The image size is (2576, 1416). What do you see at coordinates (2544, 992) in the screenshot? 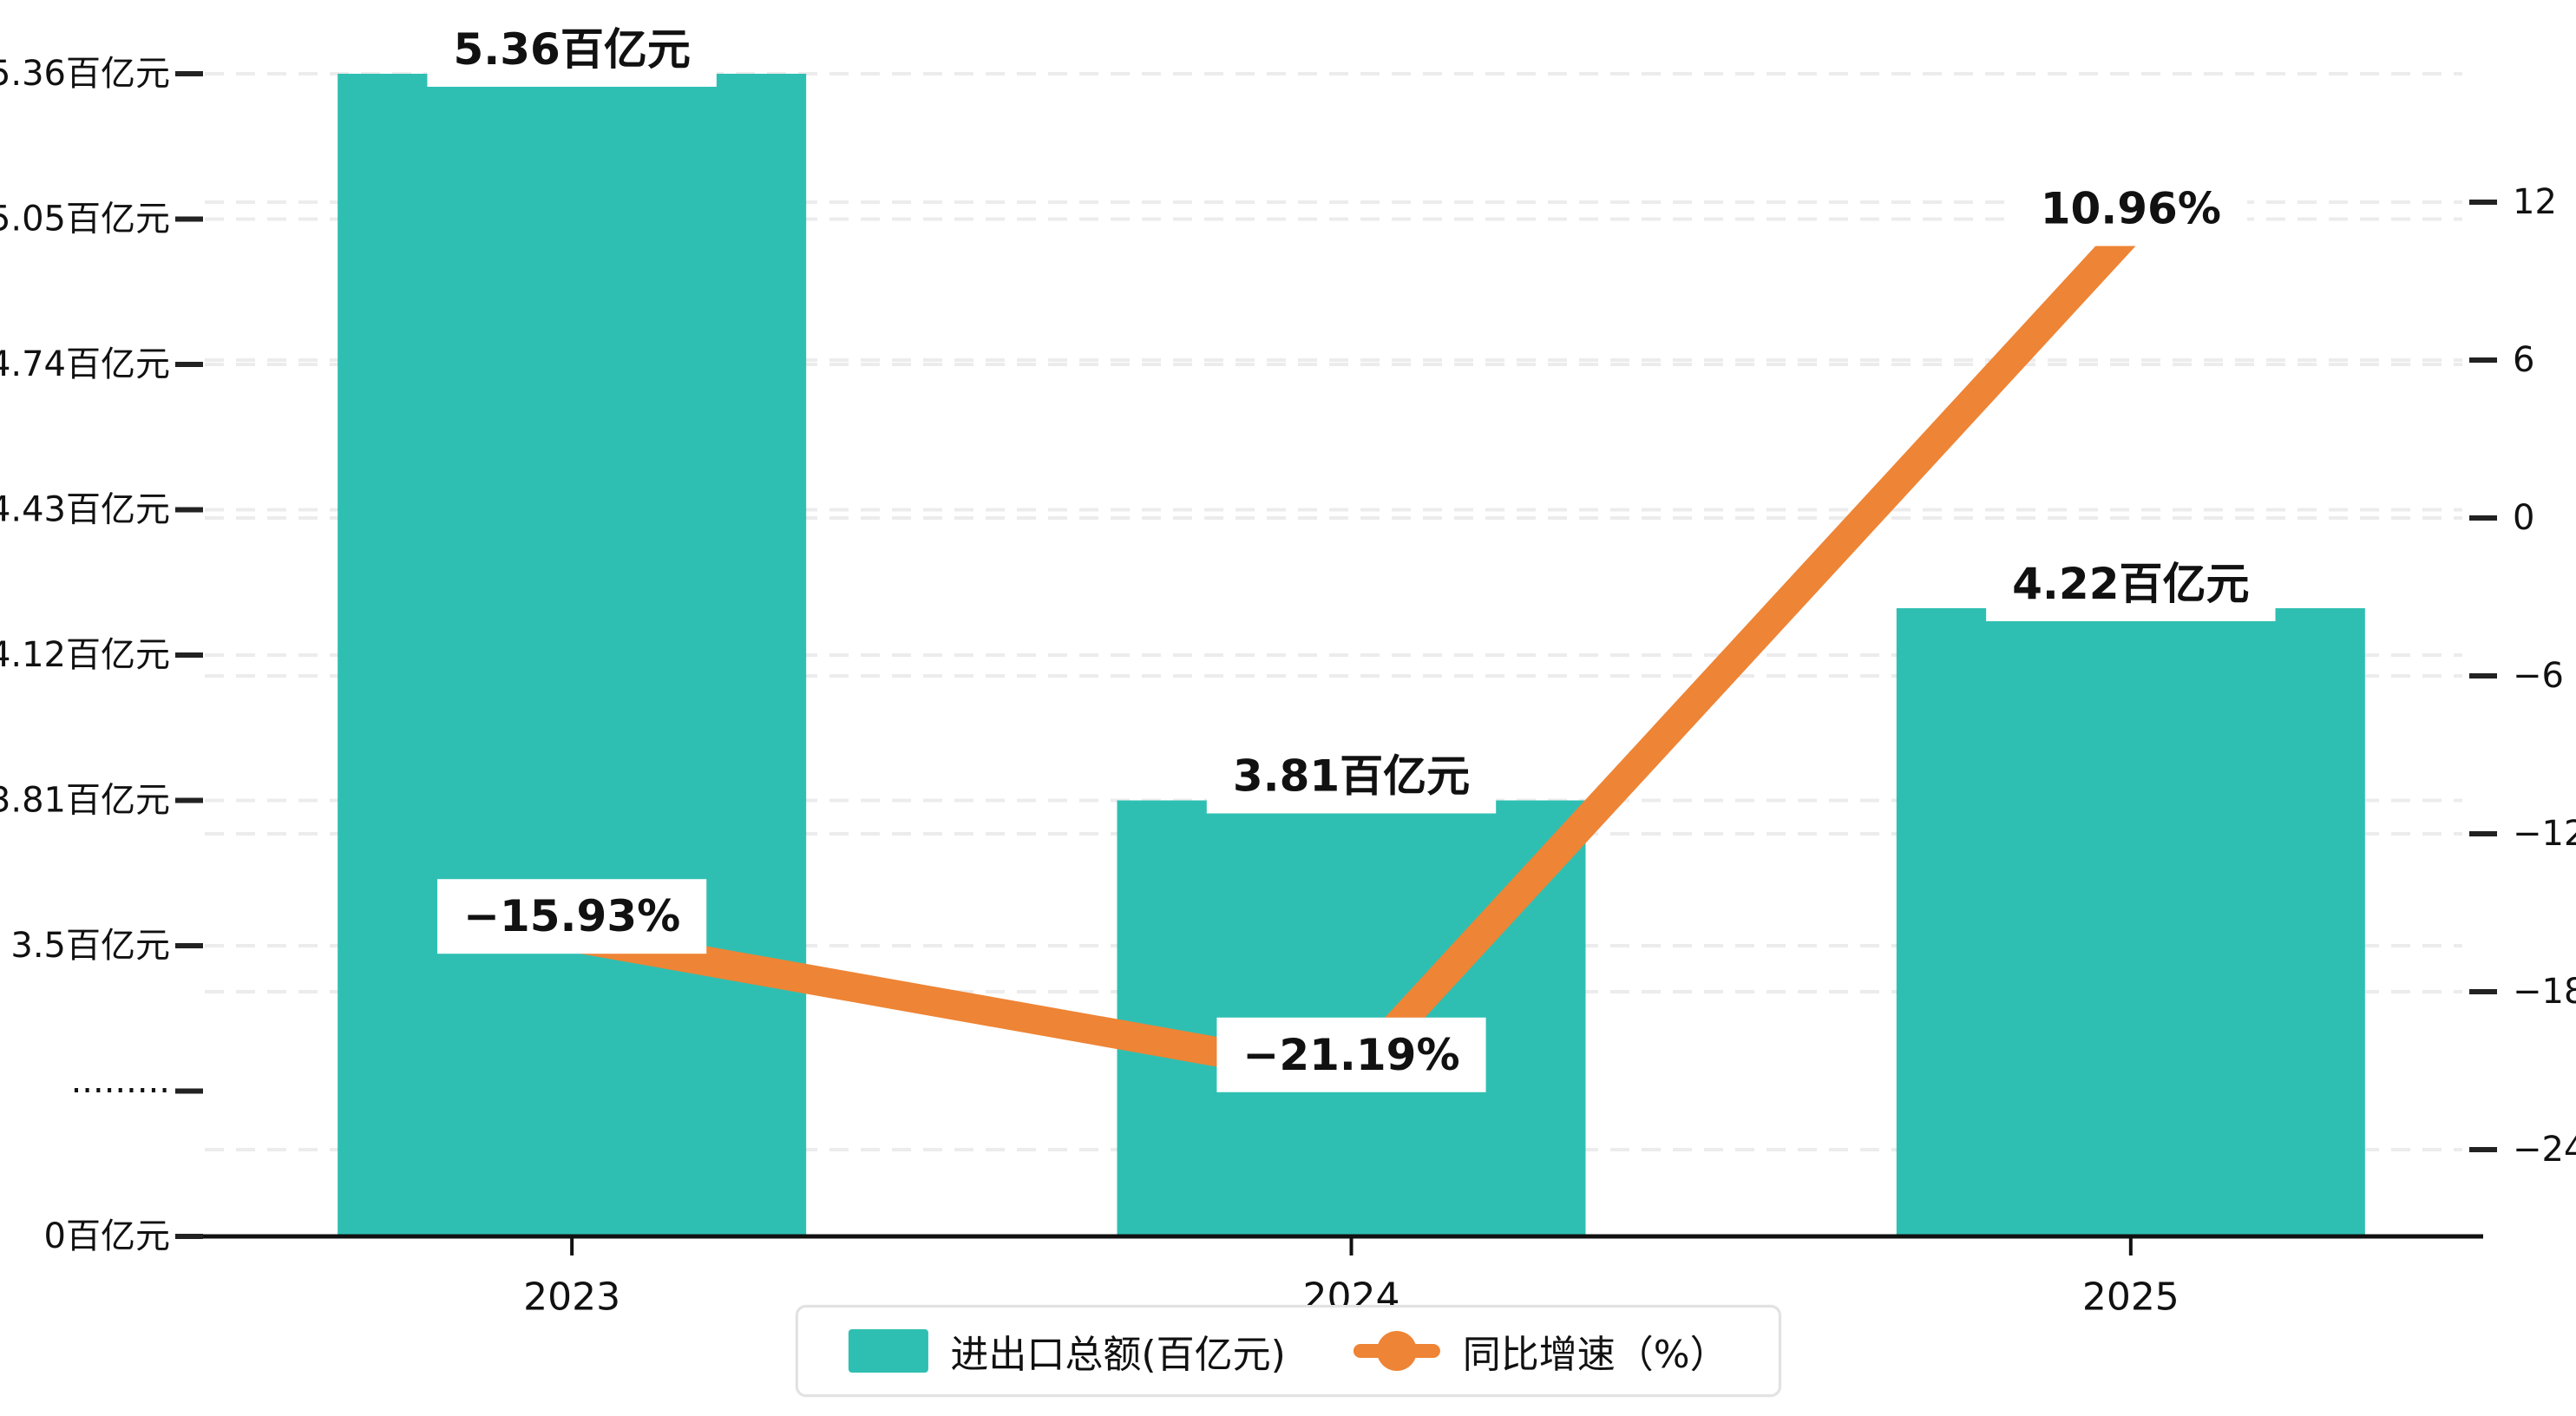
I see `right-axis-label--18: −18` at bounding box center [2544, 992].